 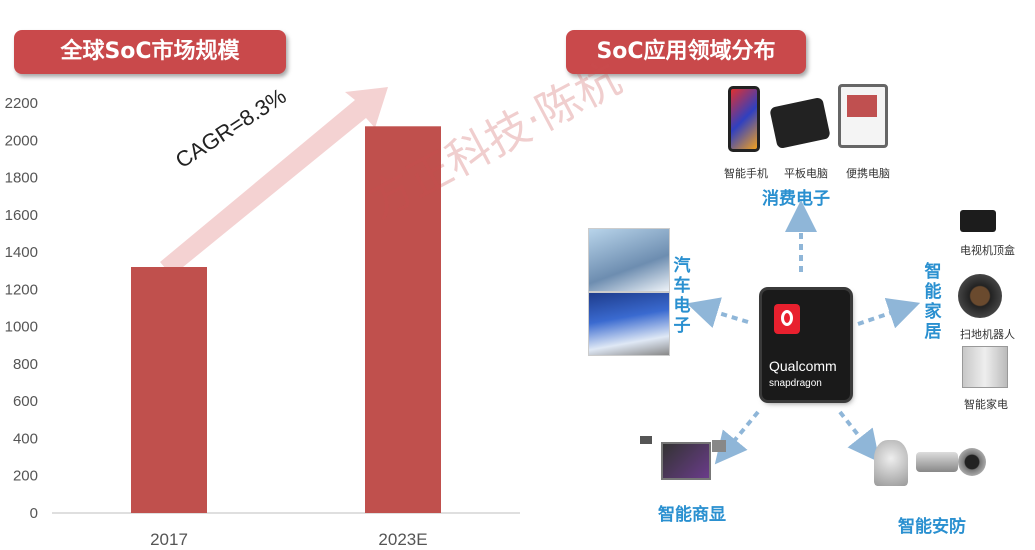 I want to click on dome-camera-icon, so click(x=891, y=463).